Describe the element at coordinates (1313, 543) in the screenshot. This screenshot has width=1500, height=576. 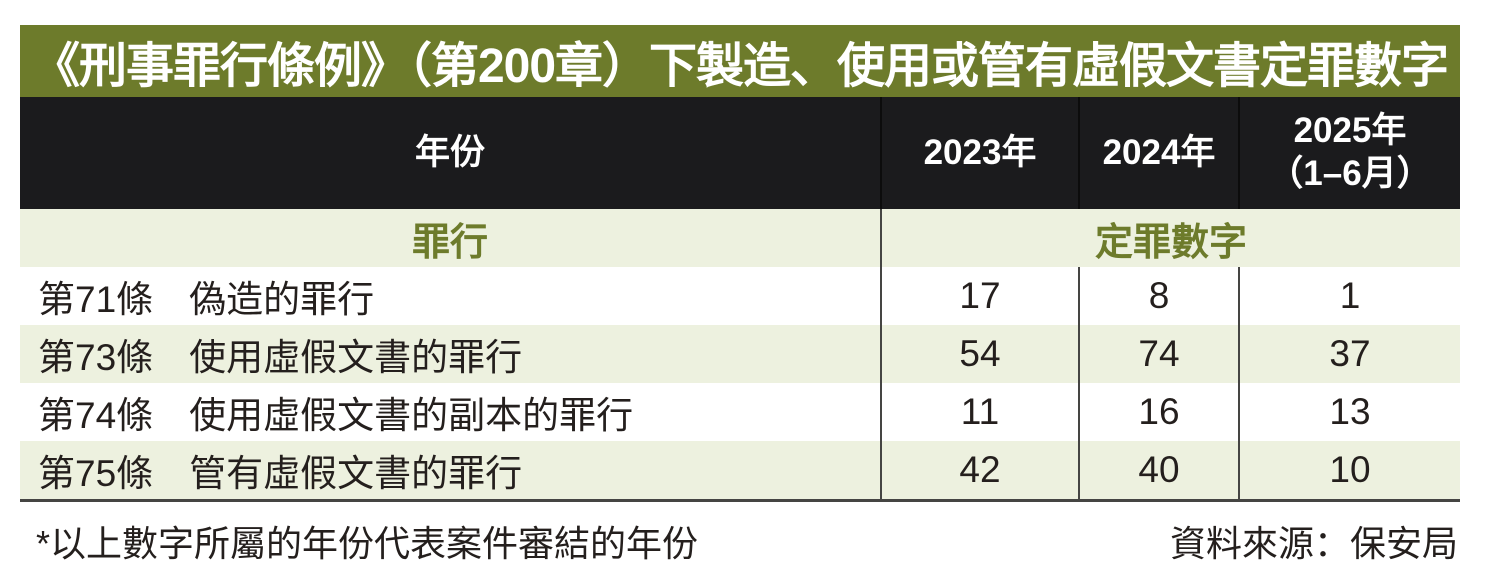
I see `source-attribution: 資料來源：保安局` at that location.